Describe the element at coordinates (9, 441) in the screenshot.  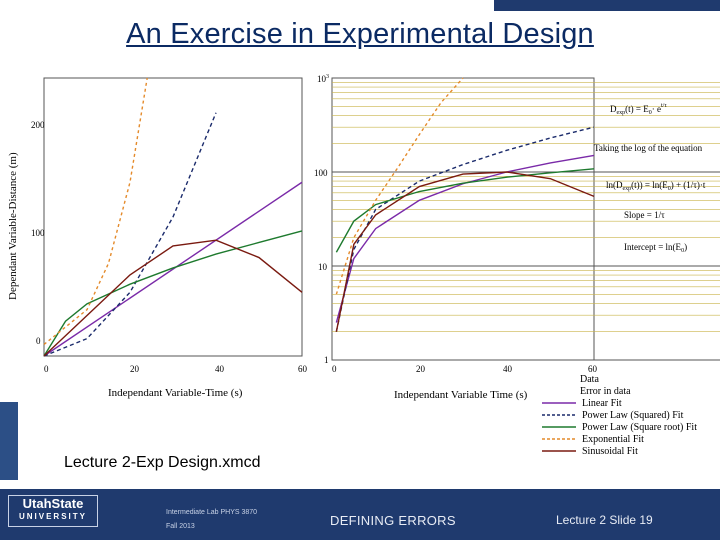
I see `left-accent-band` at that location.